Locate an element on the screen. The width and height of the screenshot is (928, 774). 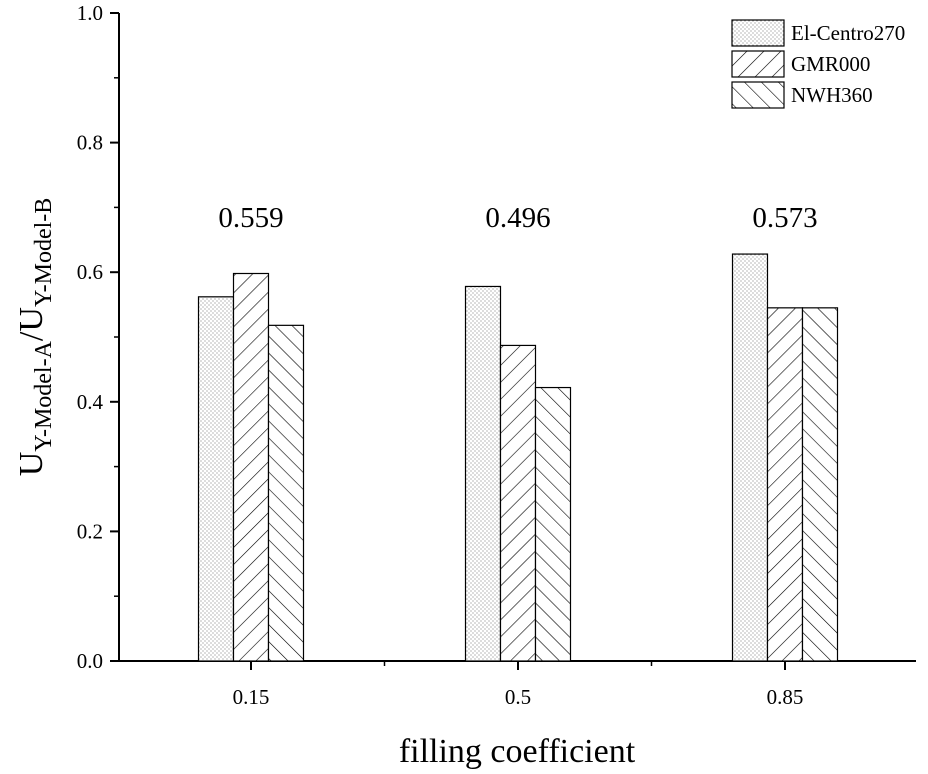
bar-group-annotations: 0.559 0.496 0.573 is located at coordinates (517, 218).